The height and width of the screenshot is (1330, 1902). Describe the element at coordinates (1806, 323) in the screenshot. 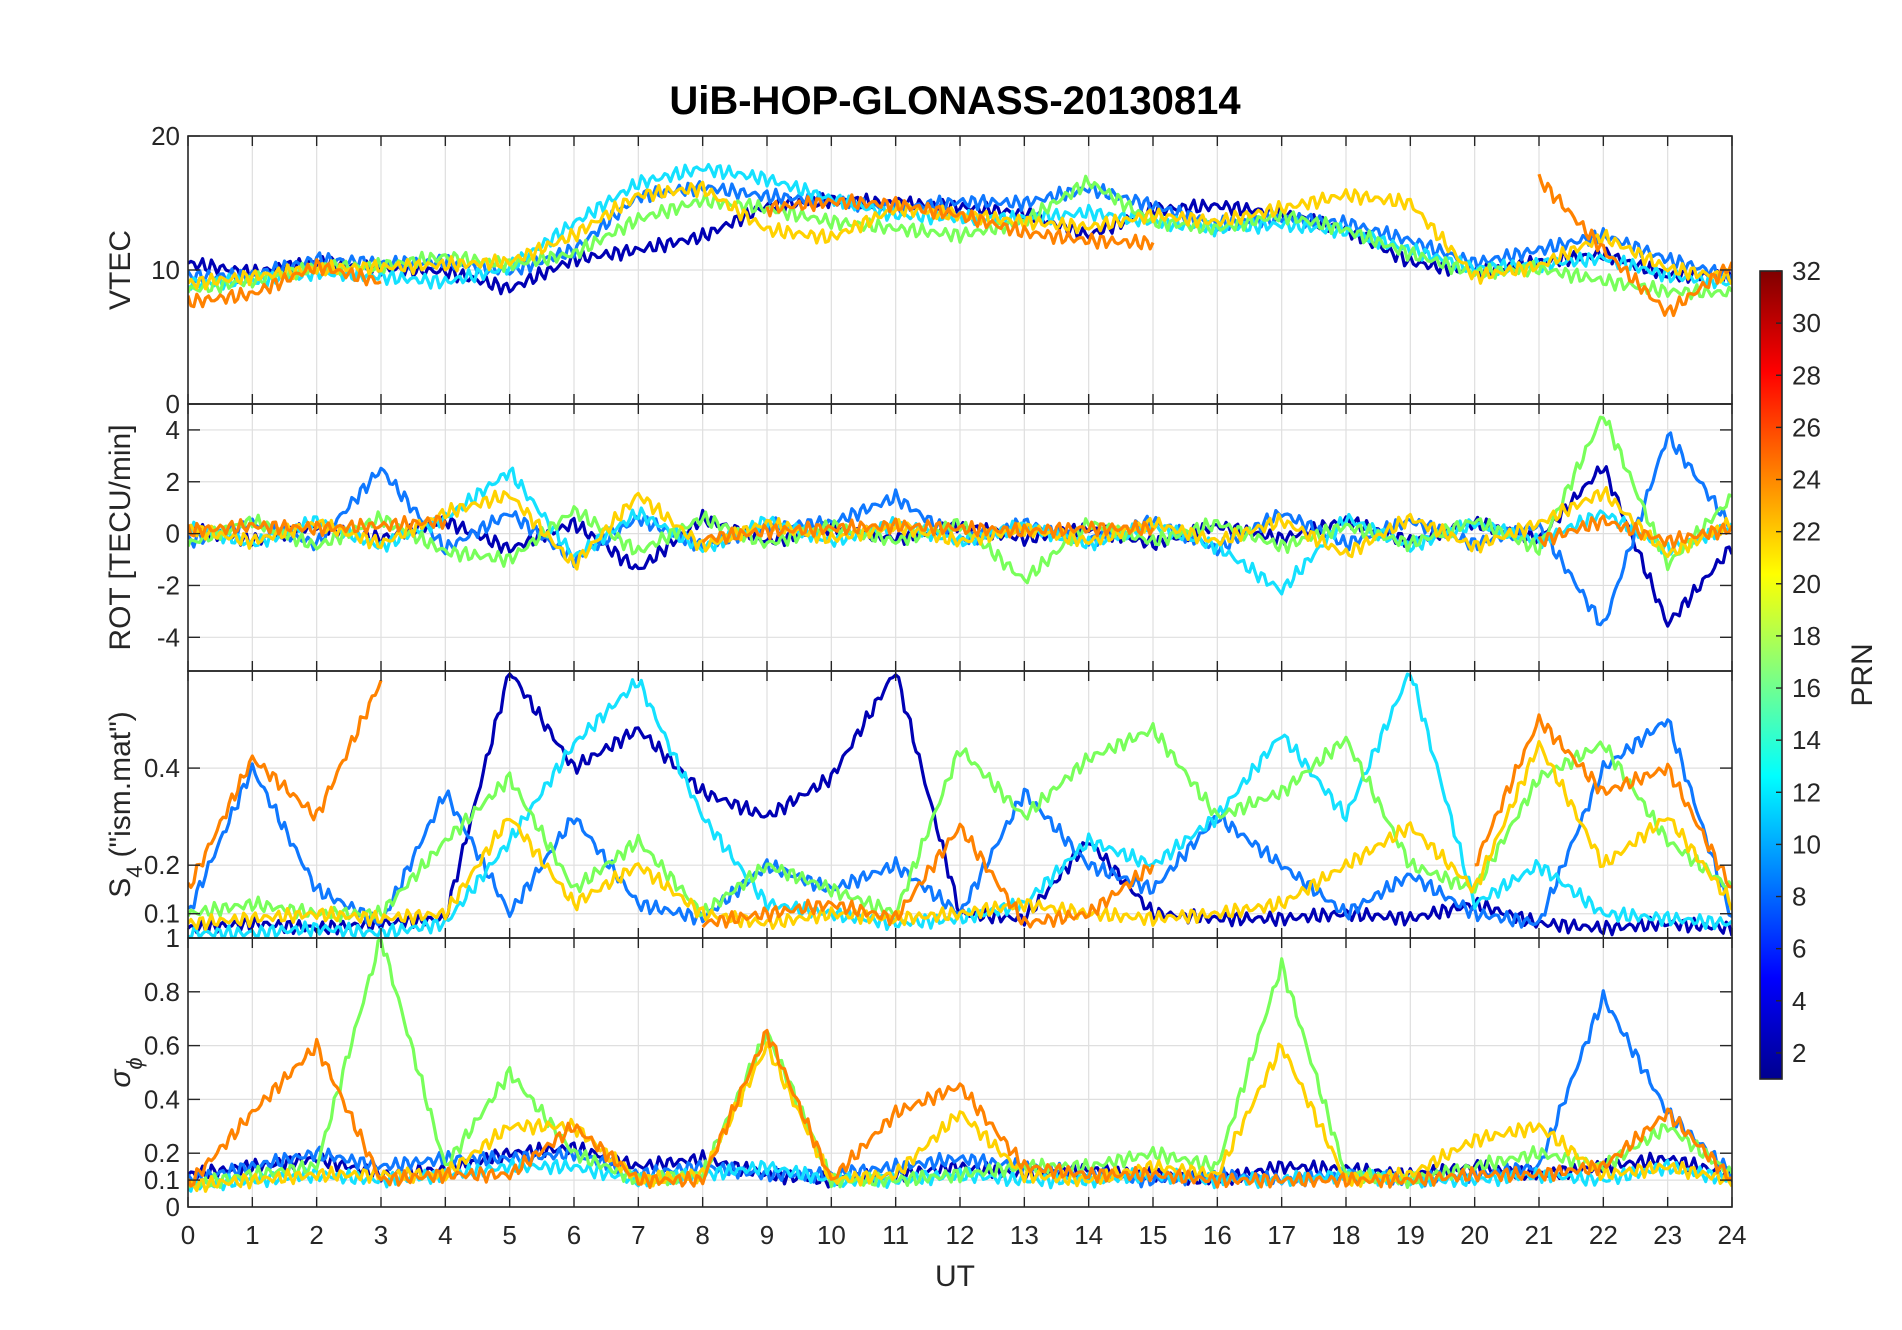

I see `colorbar-tick-label: 30` at that location.